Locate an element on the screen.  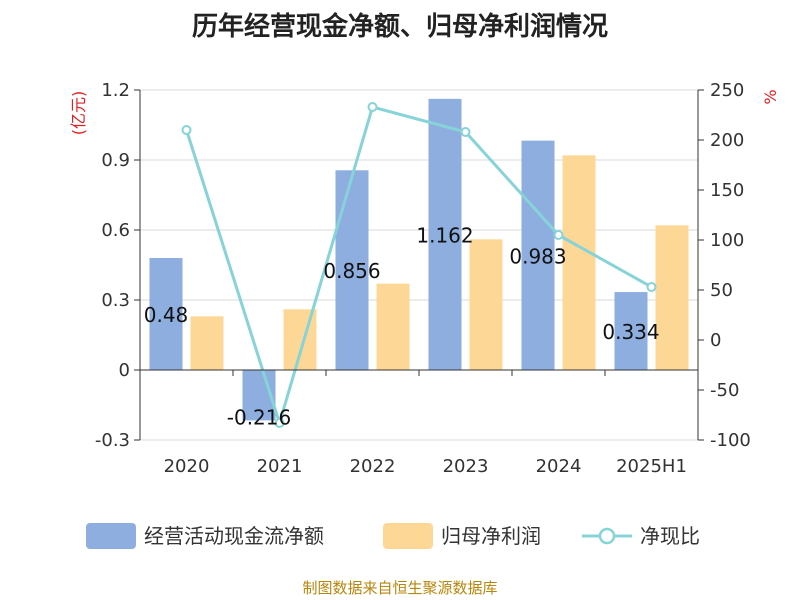
right-tick-label: 250 is located at coordinates (727, 90).